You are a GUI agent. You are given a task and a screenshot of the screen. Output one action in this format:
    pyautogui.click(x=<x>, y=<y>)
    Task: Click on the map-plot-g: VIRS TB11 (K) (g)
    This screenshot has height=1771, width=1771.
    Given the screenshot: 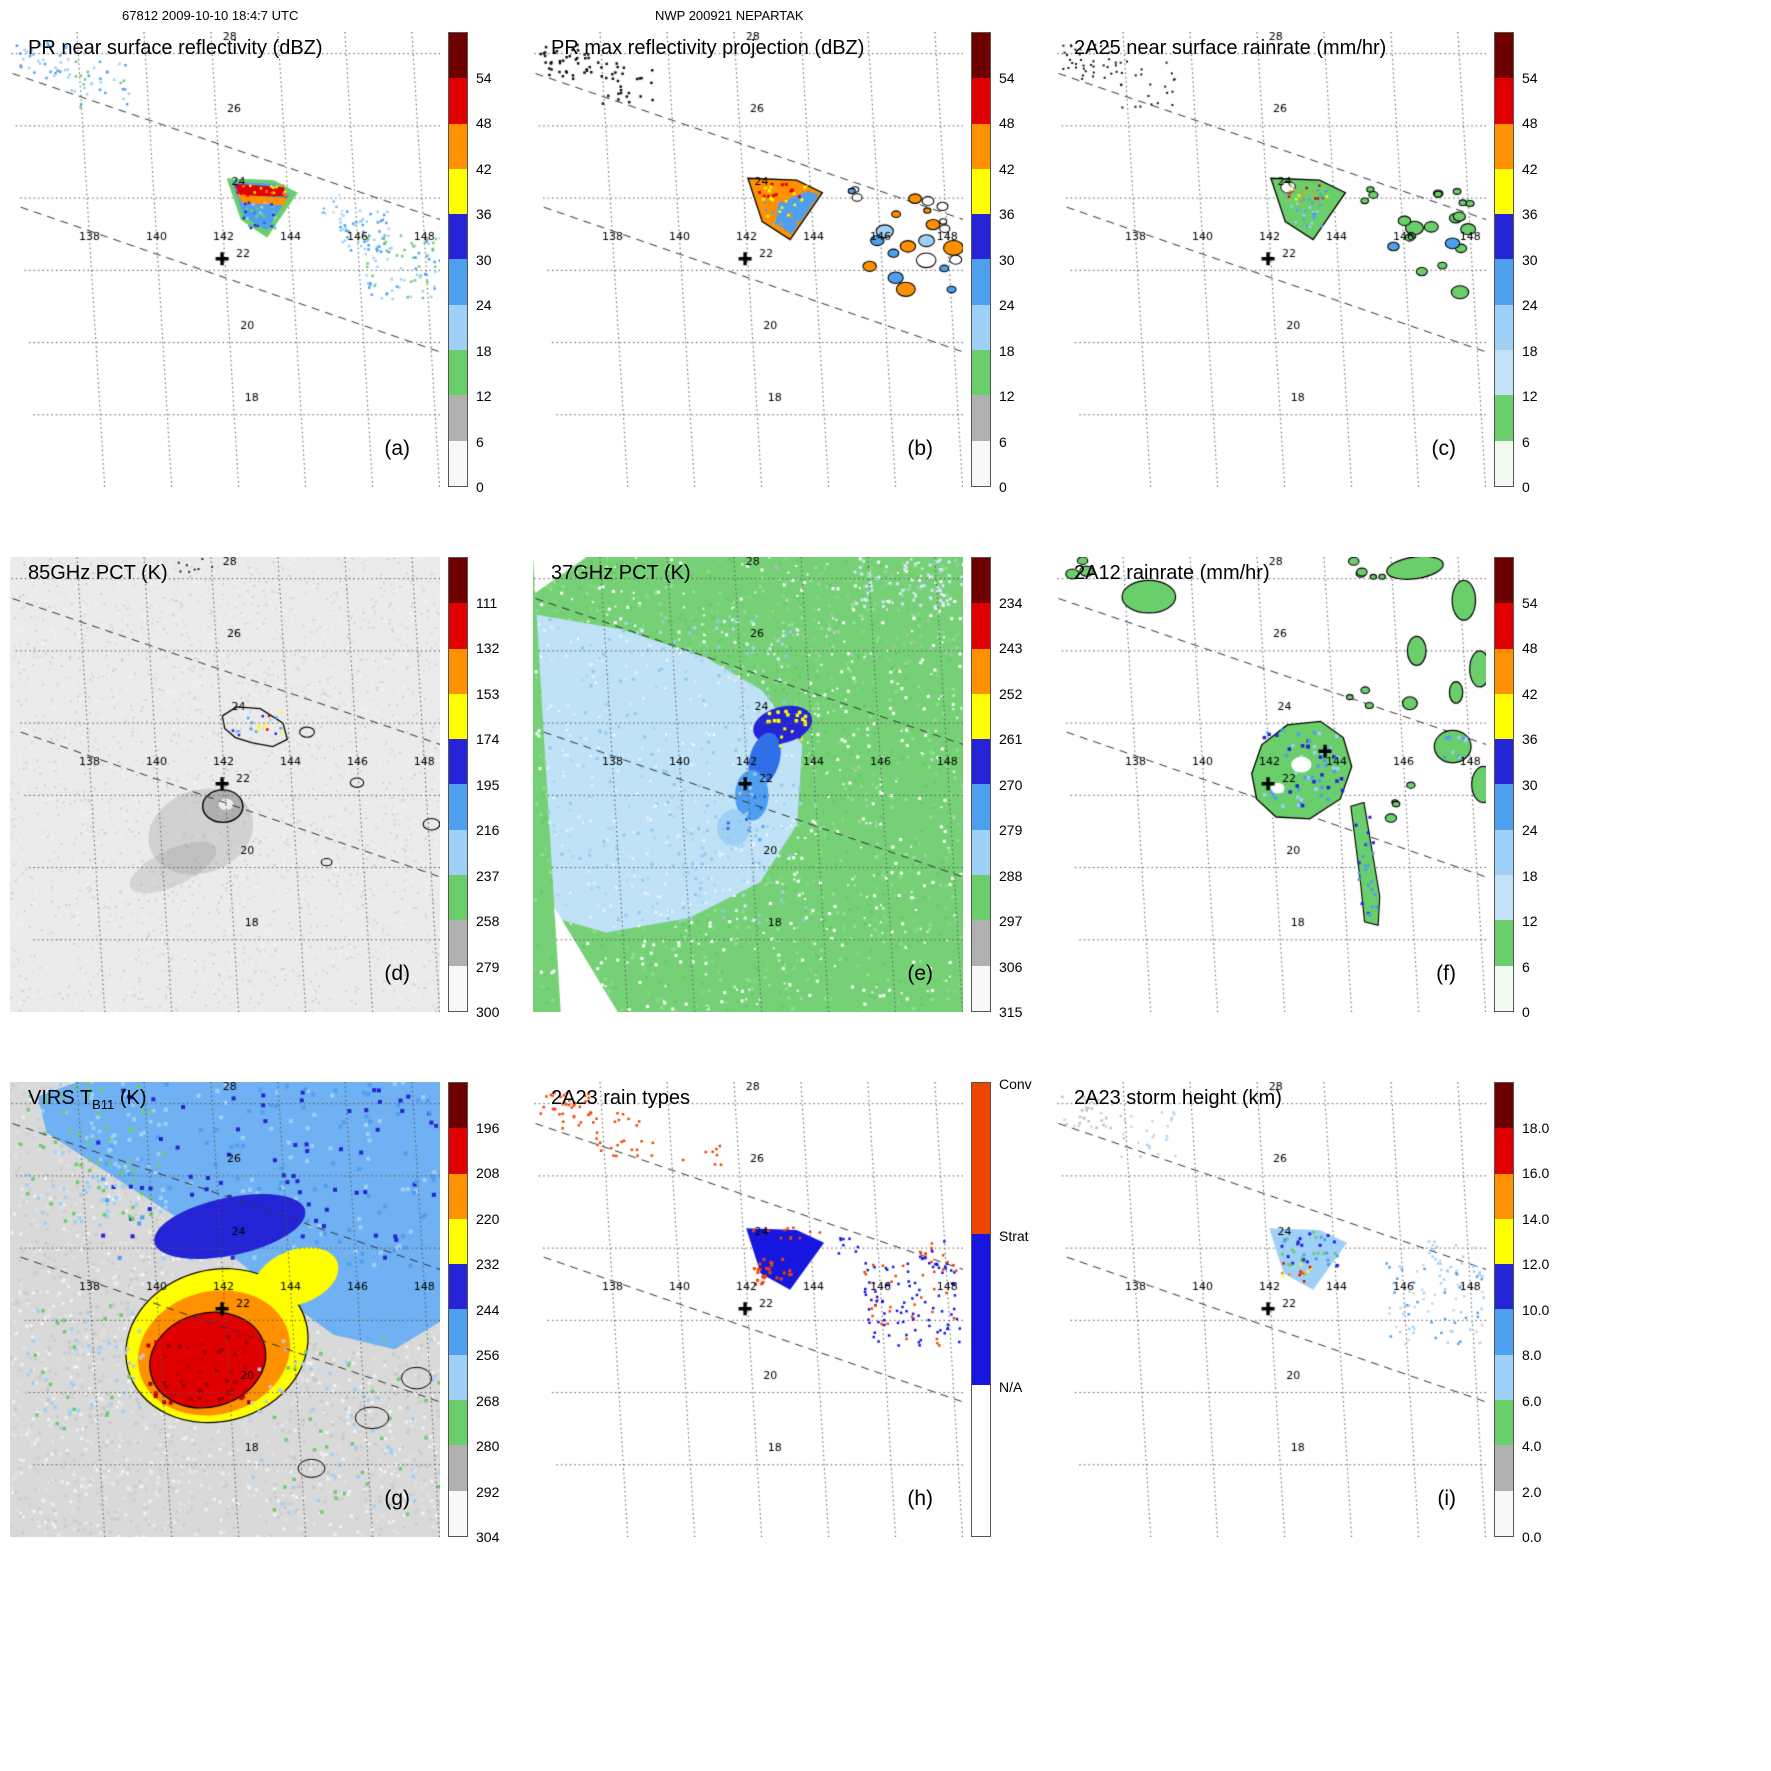 What is the action you would take?
    pyautogui.click(x=225, y=1309)
    